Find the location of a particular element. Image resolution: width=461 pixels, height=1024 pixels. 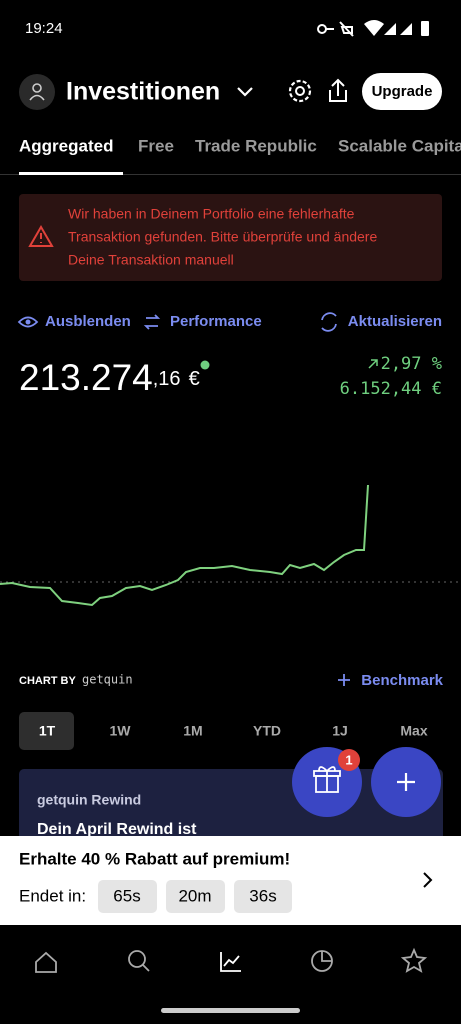

alert-box is located at coordinates (230, 237).